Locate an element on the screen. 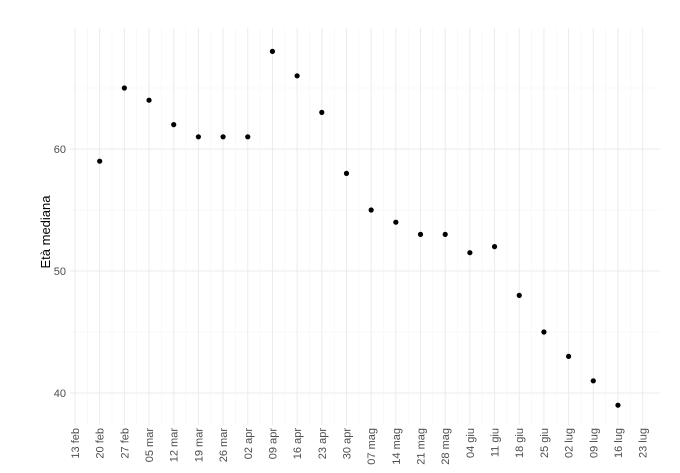 This screenshot has height=473, width=680. x-tick-label: 18 giu is located at coordinates (520, 443).